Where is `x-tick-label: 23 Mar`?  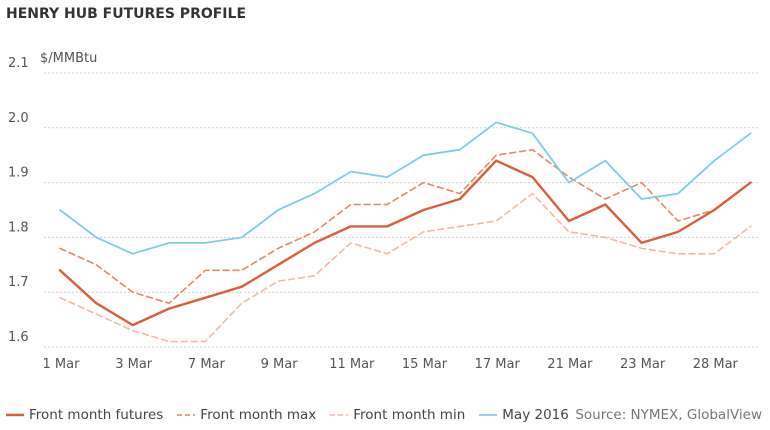 x-tick-label: 23 Mar is located at coordinates (643, 364).